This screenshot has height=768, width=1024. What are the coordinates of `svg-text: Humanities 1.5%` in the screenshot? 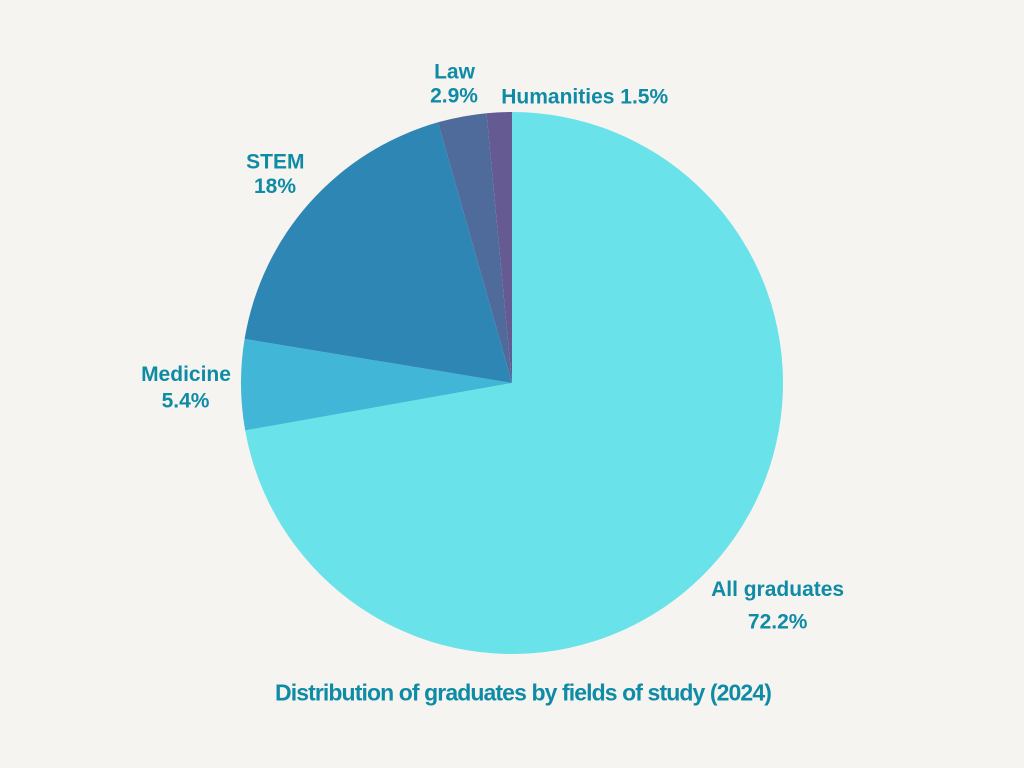 It's located at (584, 96).